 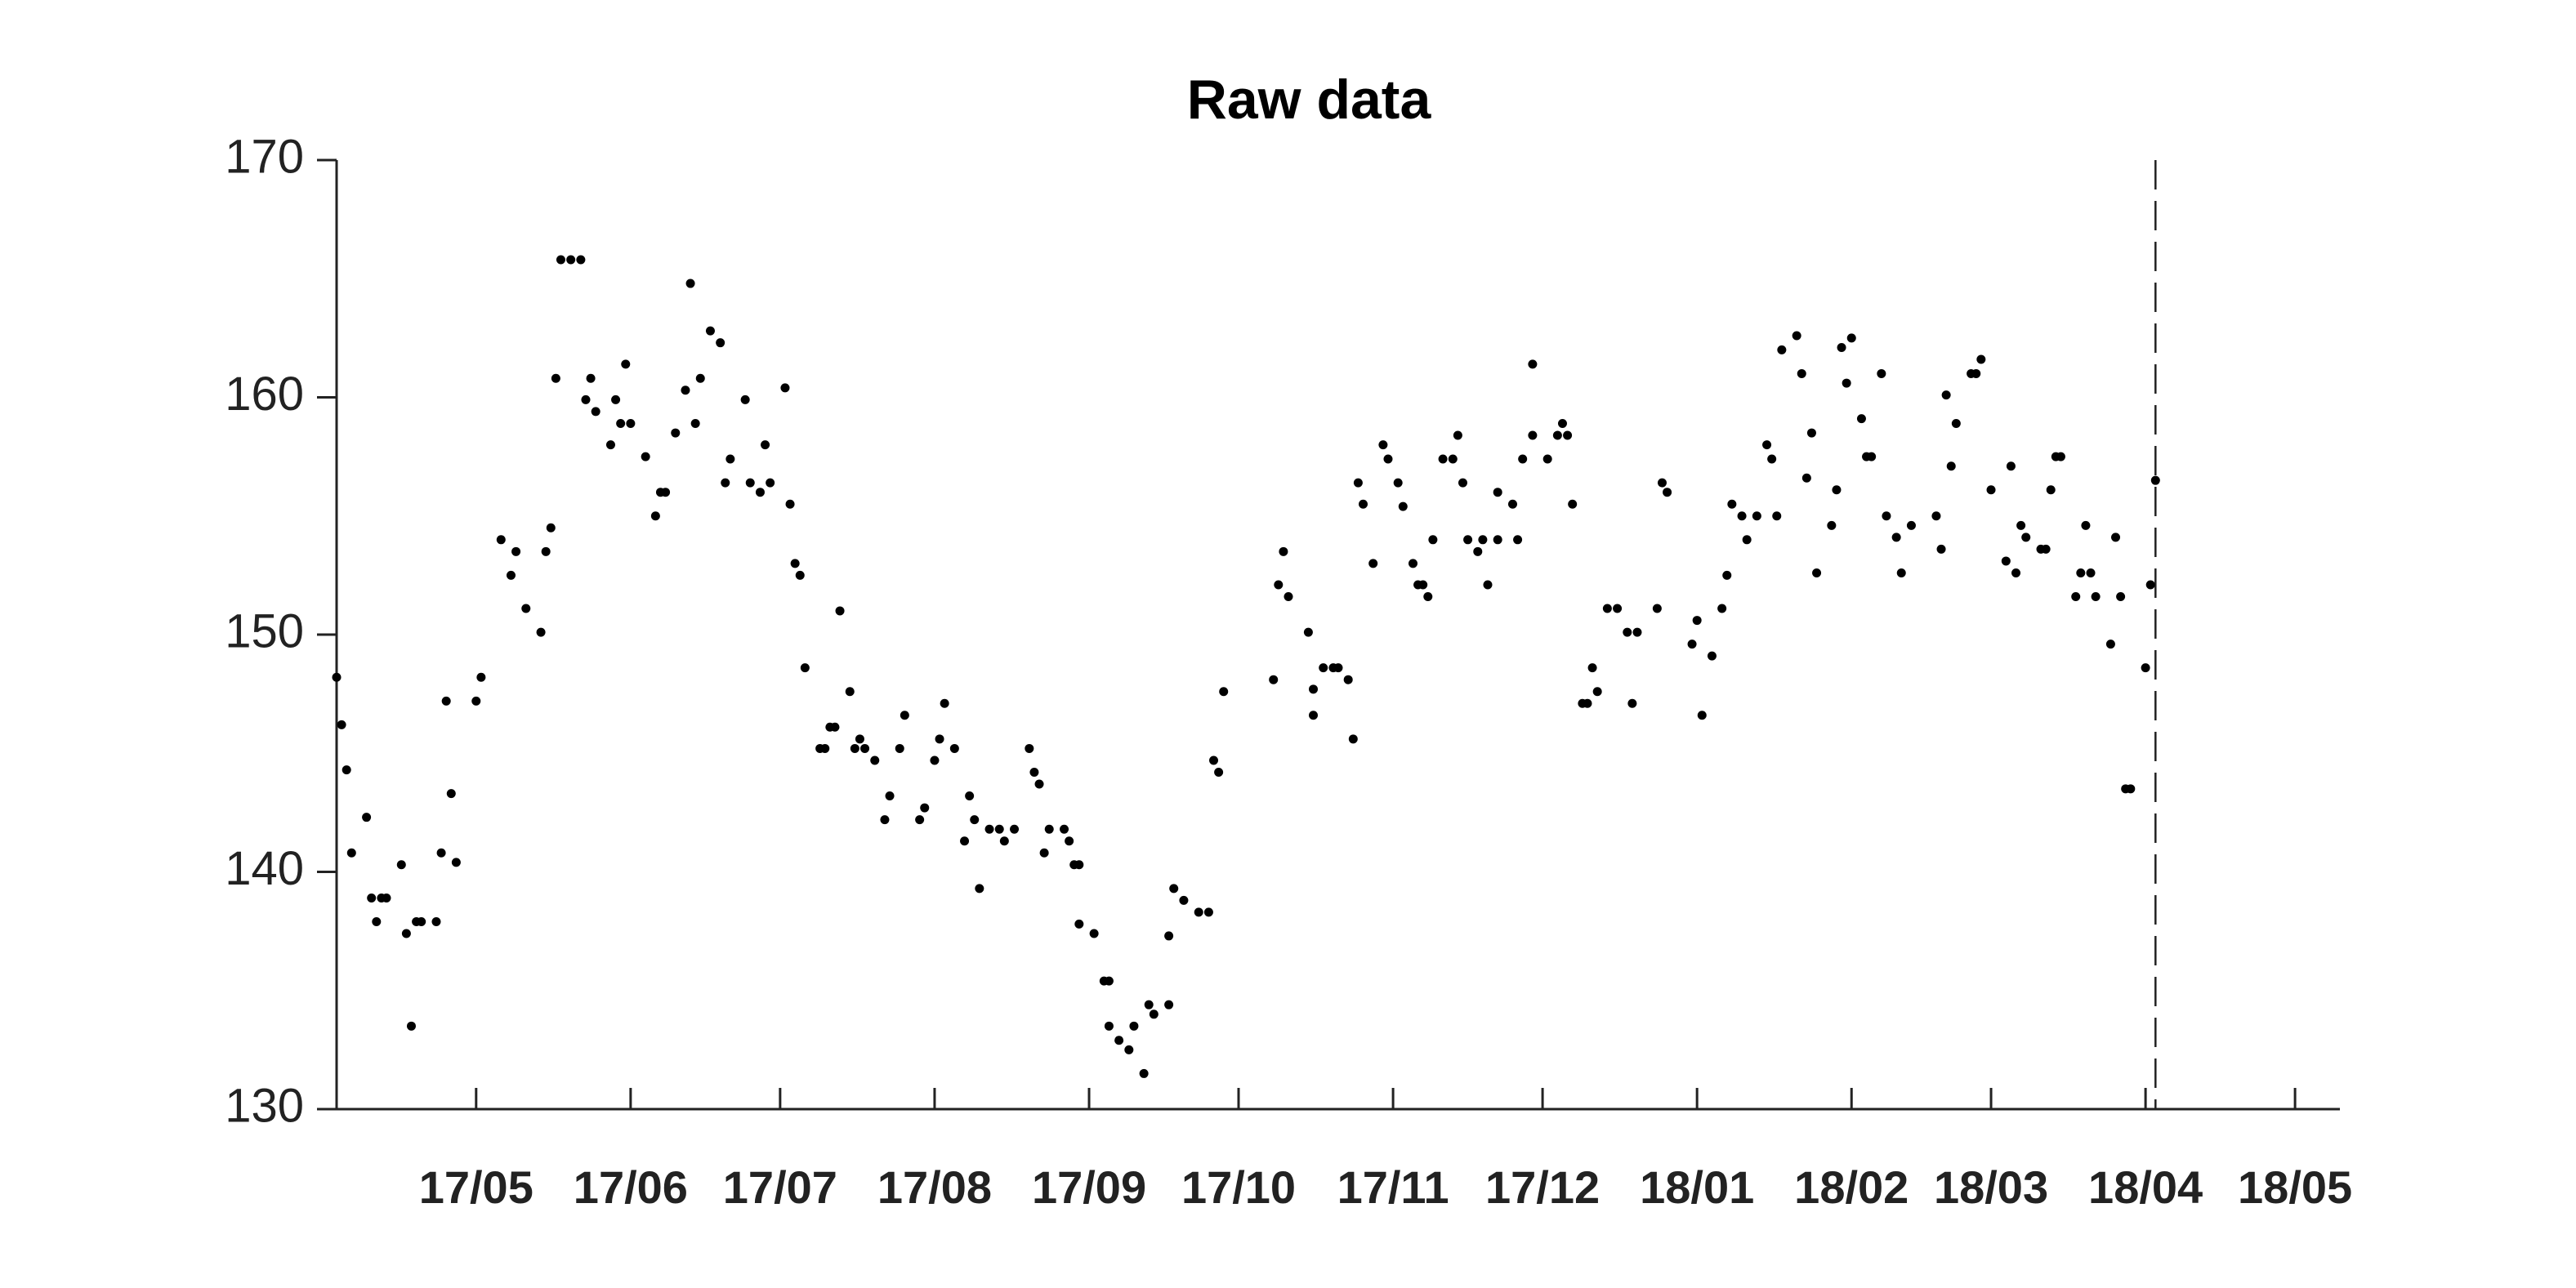 What do you see at coordinates (935, 1187) in the screenshot?
I see `x-tick-label: 17/08` at bounding box center [935, 1187].